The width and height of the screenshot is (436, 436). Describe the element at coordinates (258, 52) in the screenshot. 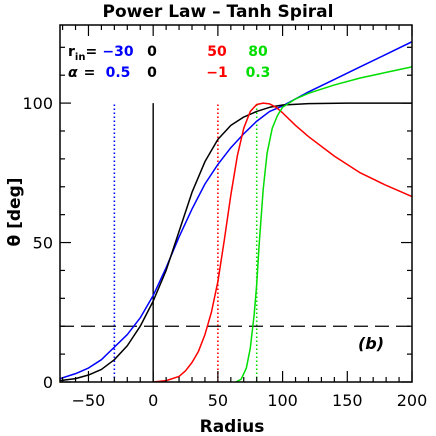

I see `legend-rin-value: 80` at that location.